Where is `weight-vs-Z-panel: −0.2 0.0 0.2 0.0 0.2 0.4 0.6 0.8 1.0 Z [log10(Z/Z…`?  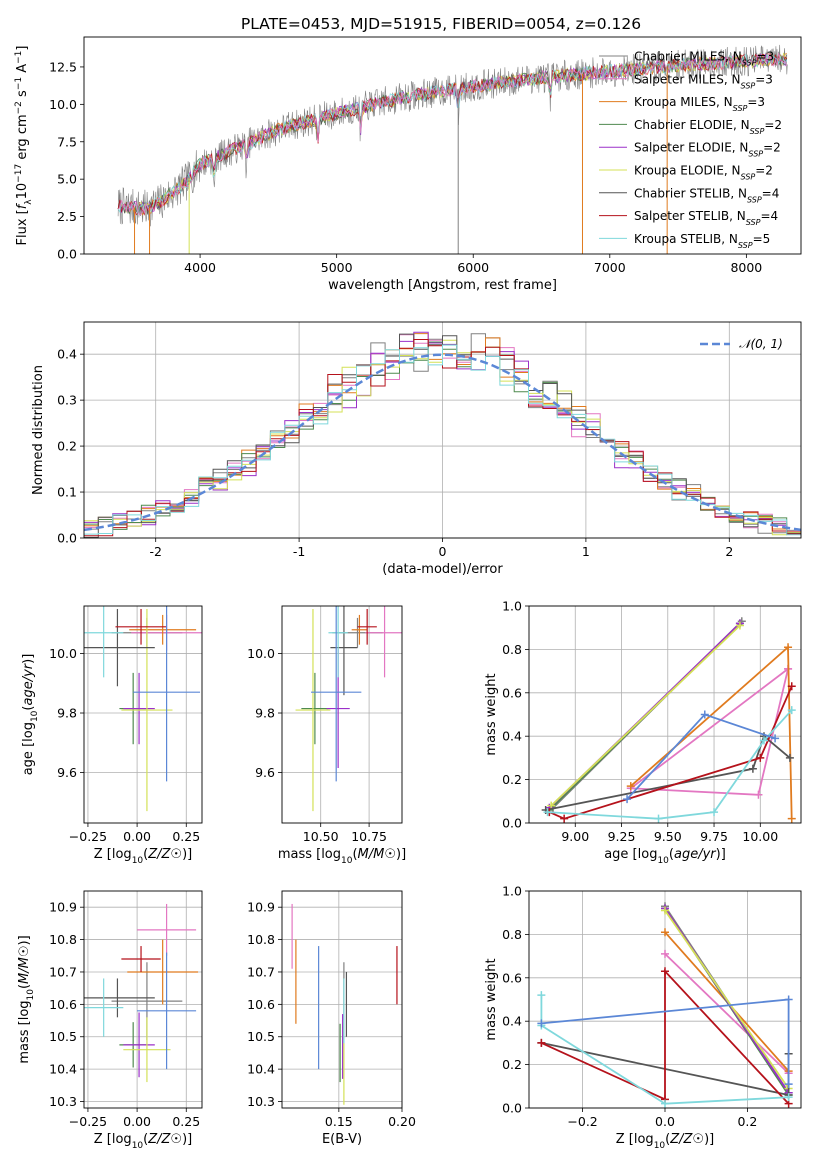 weight-vs-Z-panel: −0.2 0.0 0.2 0.0 0.2 0.4 0.6 0.8 1.0 Z [log10(Z/Z… is located at coordinates (643, 1017).